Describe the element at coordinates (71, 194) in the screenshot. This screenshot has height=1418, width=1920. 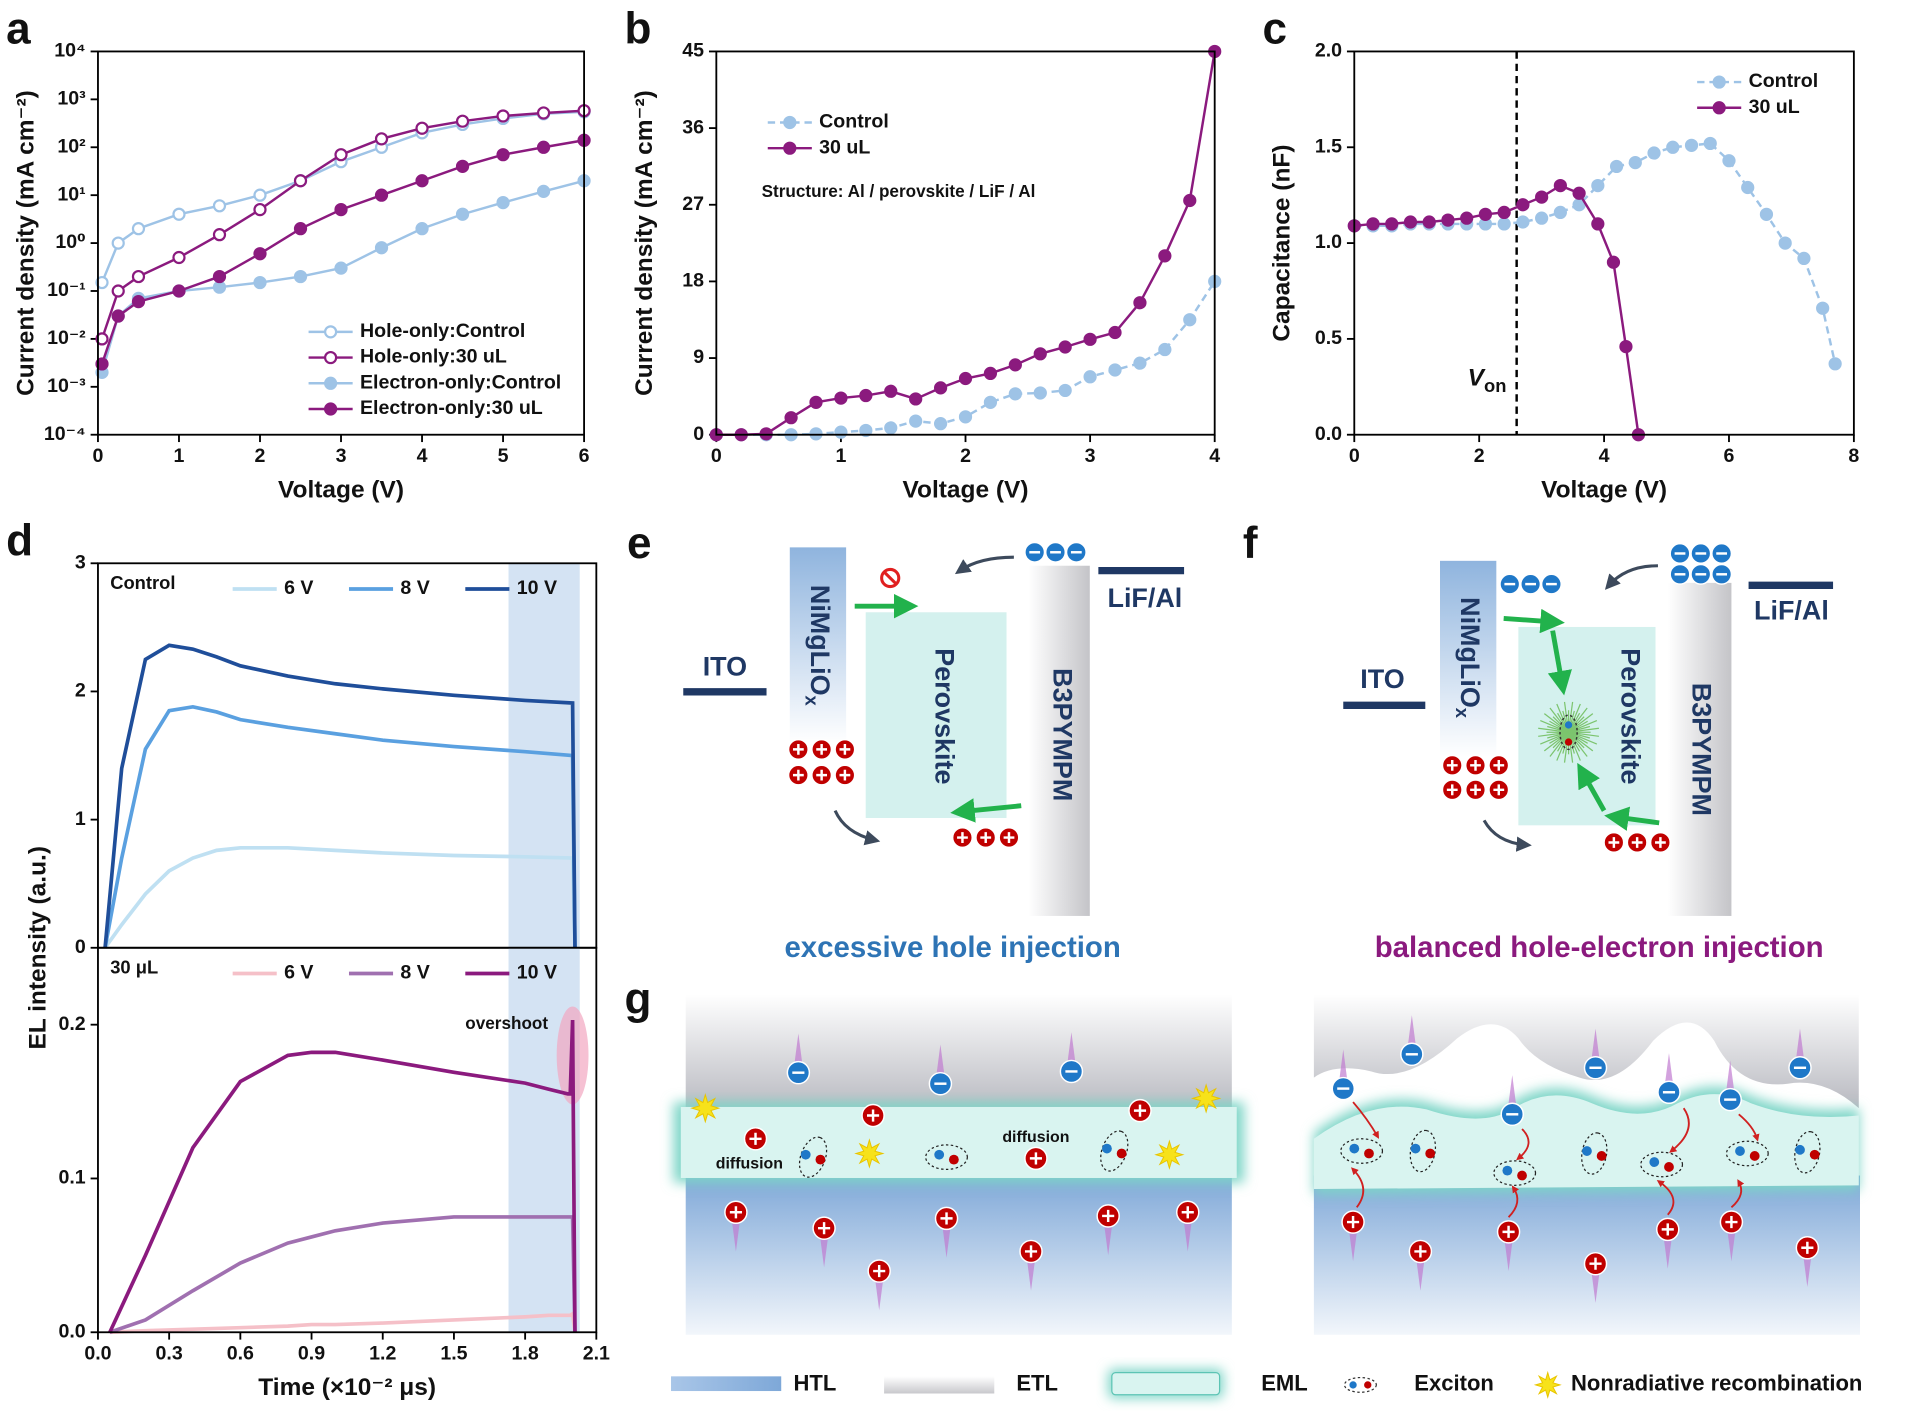
I see `y-tick-label: 10¹` at that location.